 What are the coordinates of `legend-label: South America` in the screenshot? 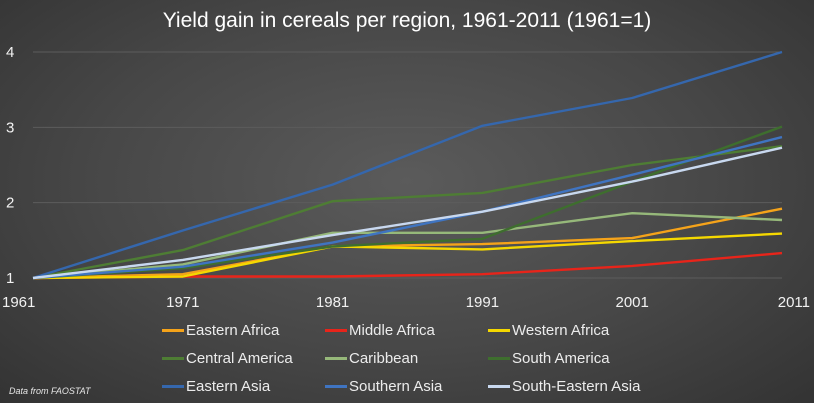 It's located at (561, 358).